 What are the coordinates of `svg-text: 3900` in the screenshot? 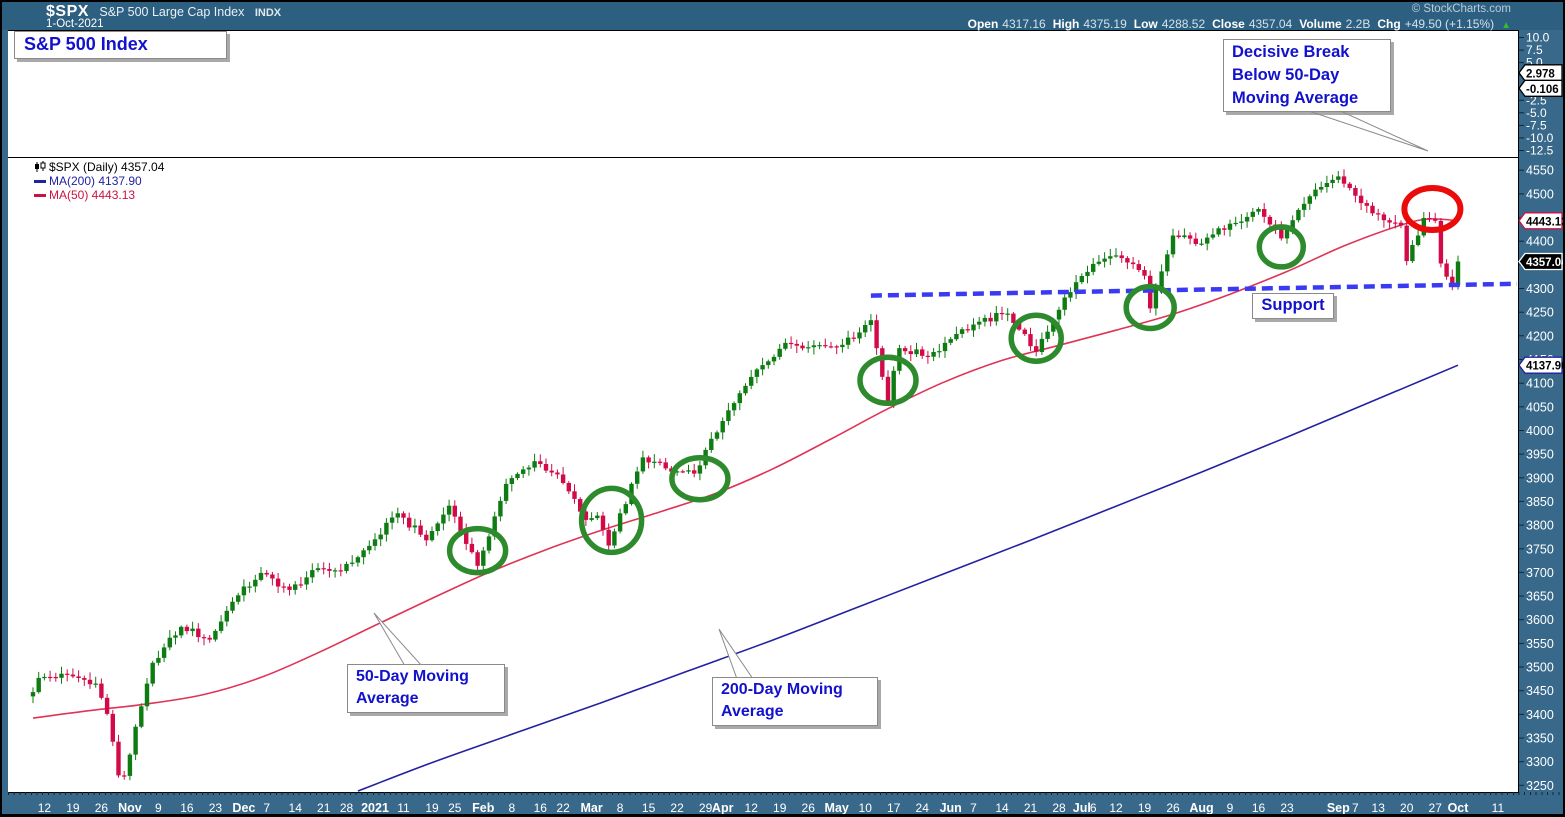 It's located at (1540, 478).